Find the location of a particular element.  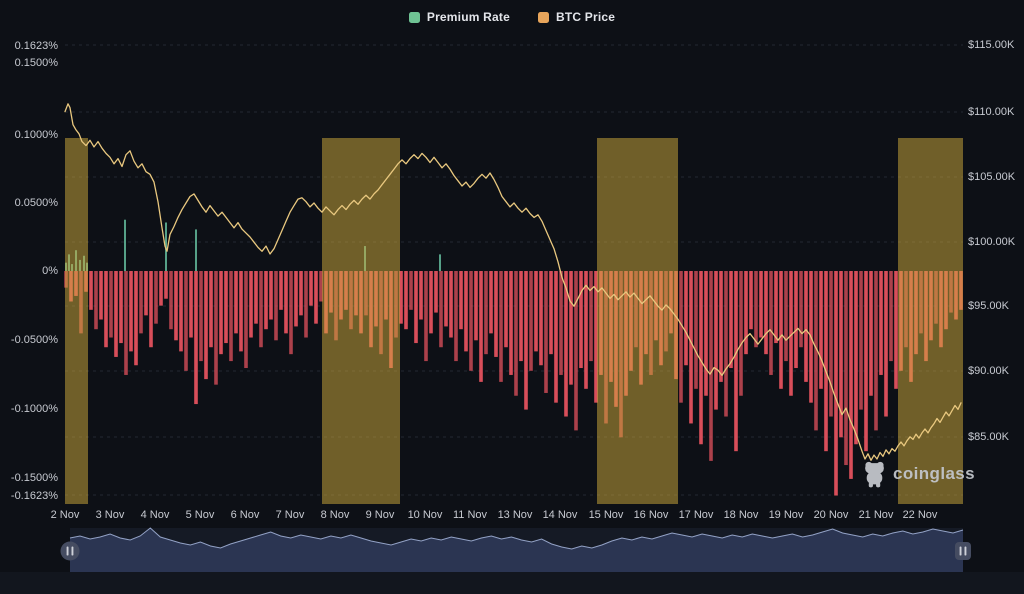

navigator-line is located at coordinates (516, 538).